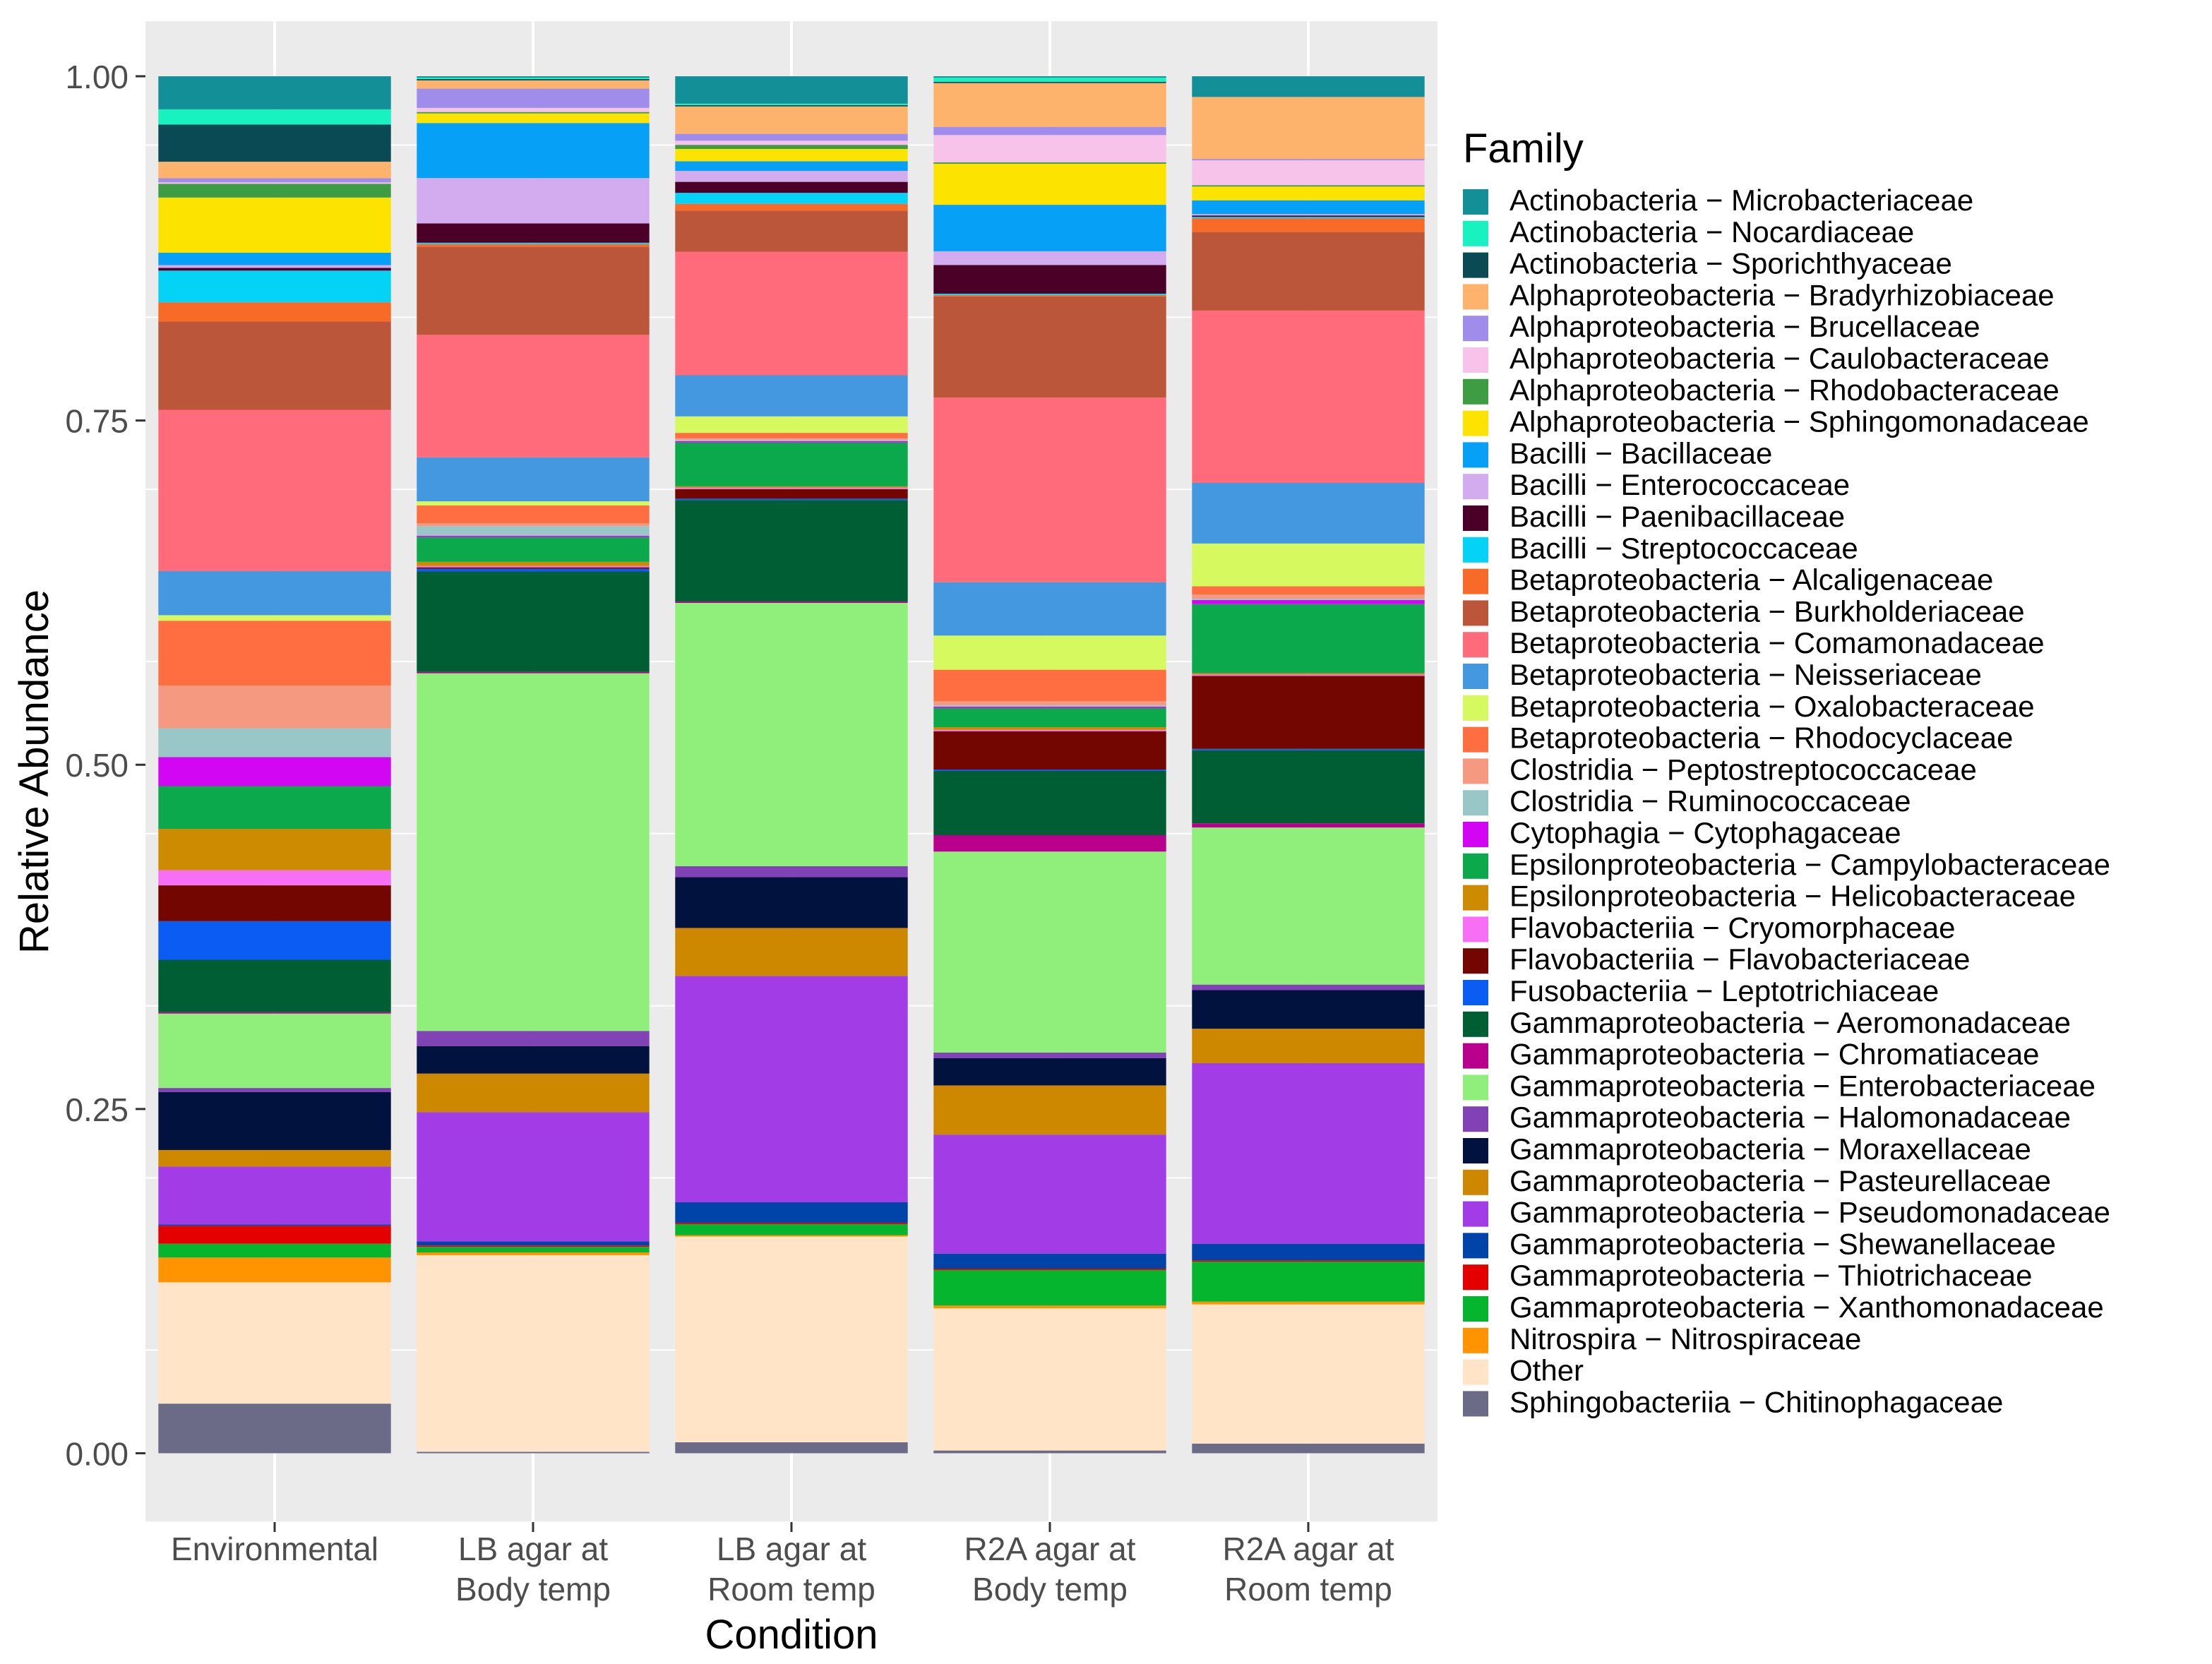 Image resolution: width=2212 pixels, height=1664 pixels. What do you see at coordinates (1782, 295) in the screenshot?
I see `legend-label: Alphaproteobacteria − Bradyrhizobiaceae` at bounding box center [1782, 295].